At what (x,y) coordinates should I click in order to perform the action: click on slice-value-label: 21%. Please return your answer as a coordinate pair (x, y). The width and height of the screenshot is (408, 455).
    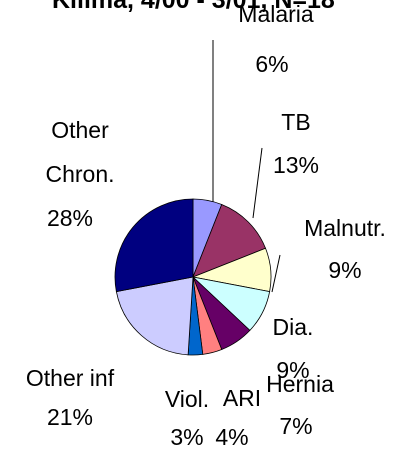
    Looking at the image, I should click on (70, 417).